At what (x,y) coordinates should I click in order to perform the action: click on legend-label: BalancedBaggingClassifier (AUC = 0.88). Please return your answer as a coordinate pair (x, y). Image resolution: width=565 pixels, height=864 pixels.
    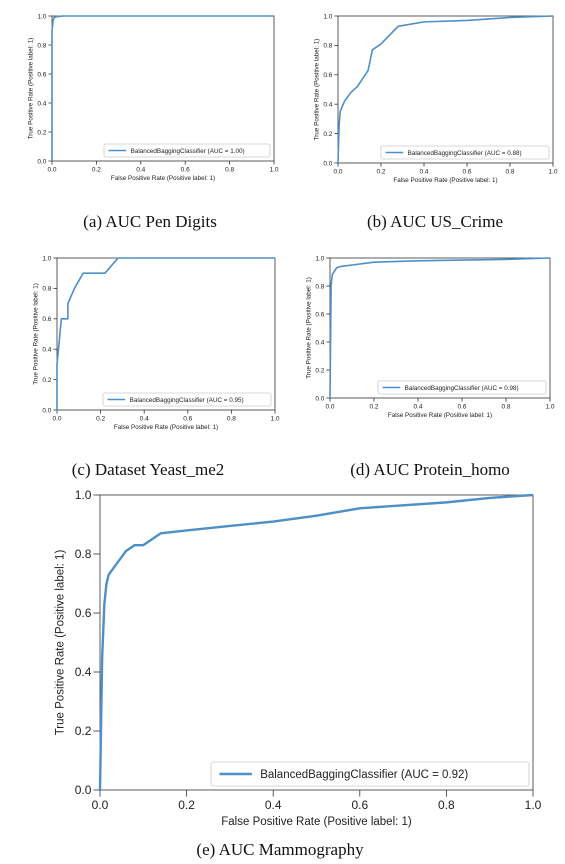
    Looking at the image, I should click on (465, 153).